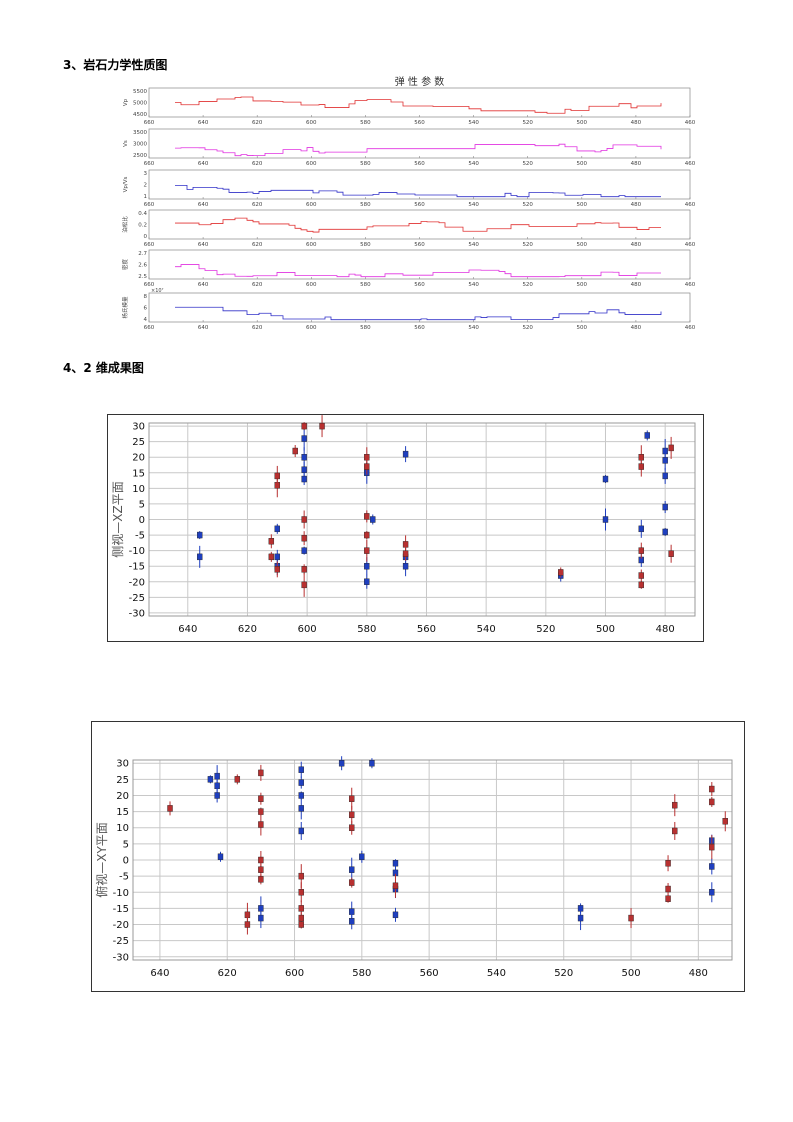  Describe the element at coordinates (125, 265) in the screenshot. I see `panel-ylabel: 密度` at that location.